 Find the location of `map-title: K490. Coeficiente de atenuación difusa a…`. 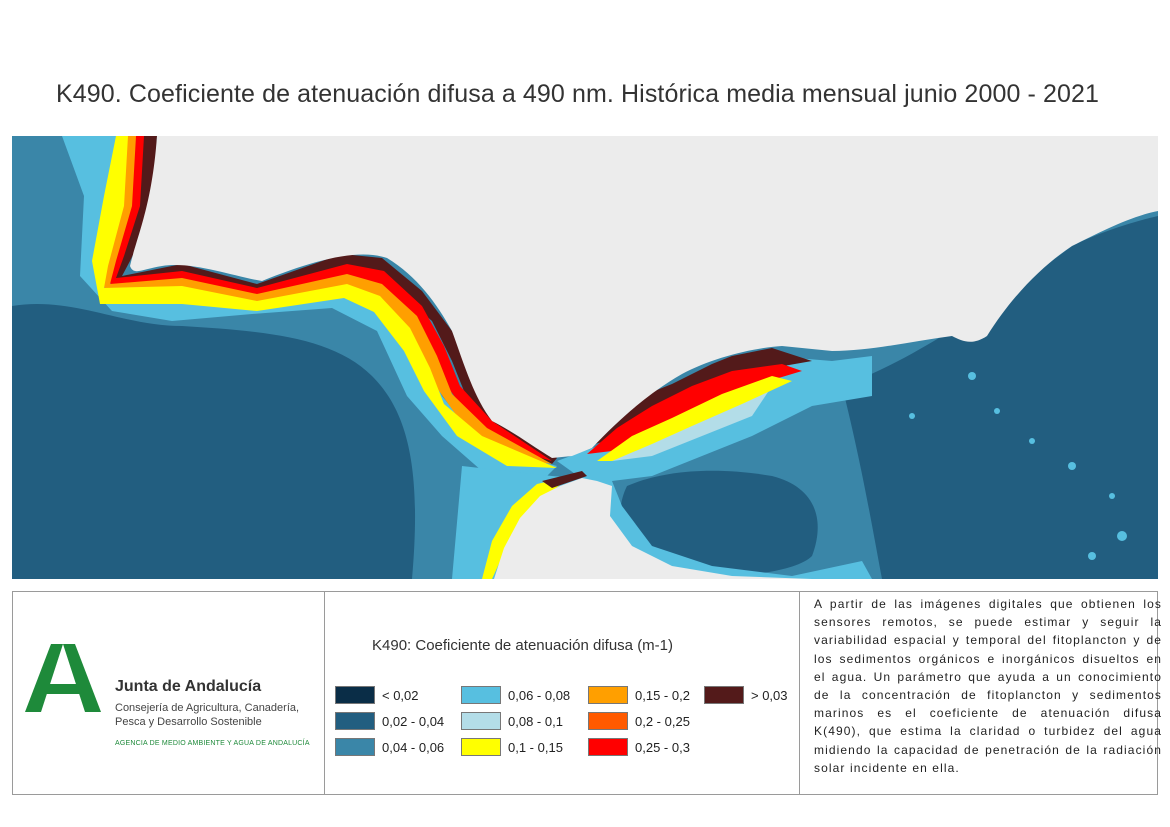

map-title: K490. Coeficiente de atenuación difusa a… is located at coordinates (577, 94).